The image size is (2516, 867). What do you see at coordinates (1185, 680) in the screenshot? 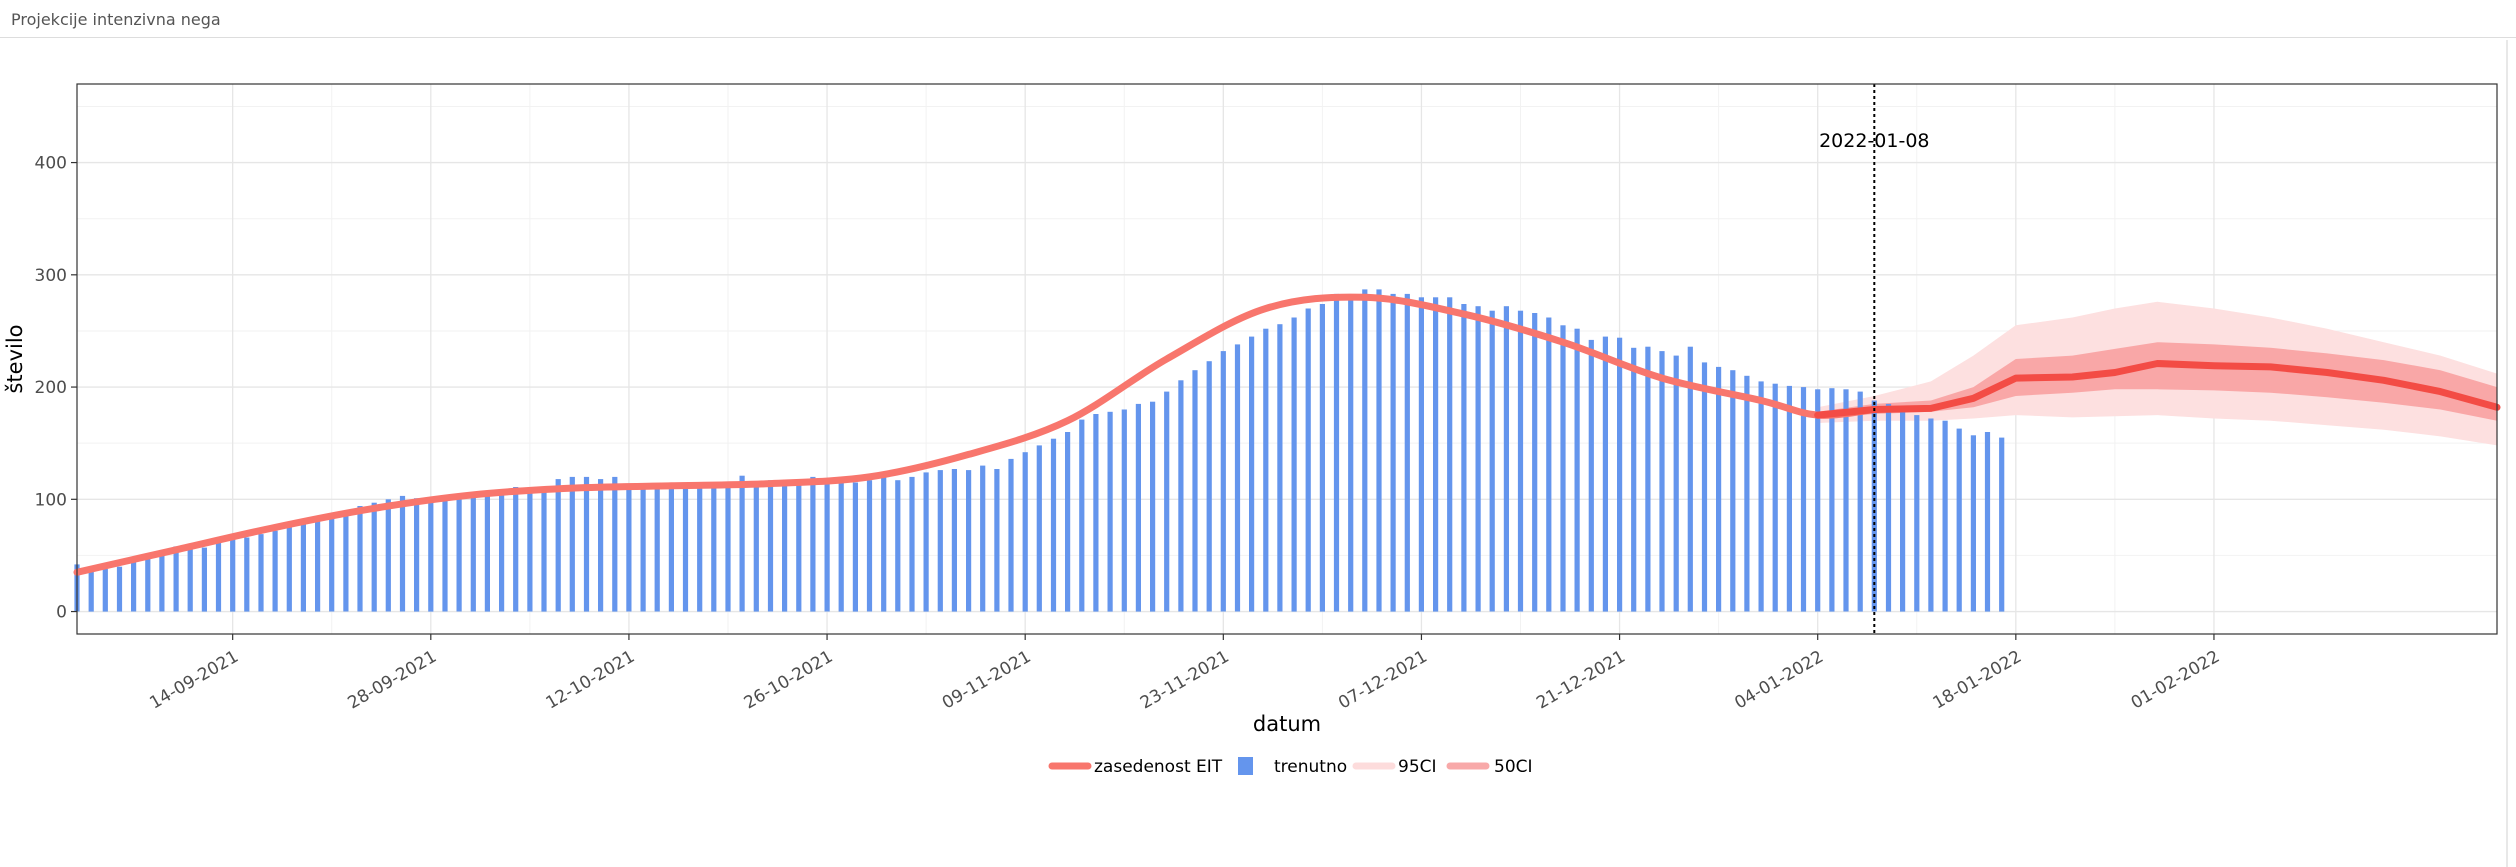
I see `x-tick-label: 23-11-2021` at bounding box center [1185, 680].